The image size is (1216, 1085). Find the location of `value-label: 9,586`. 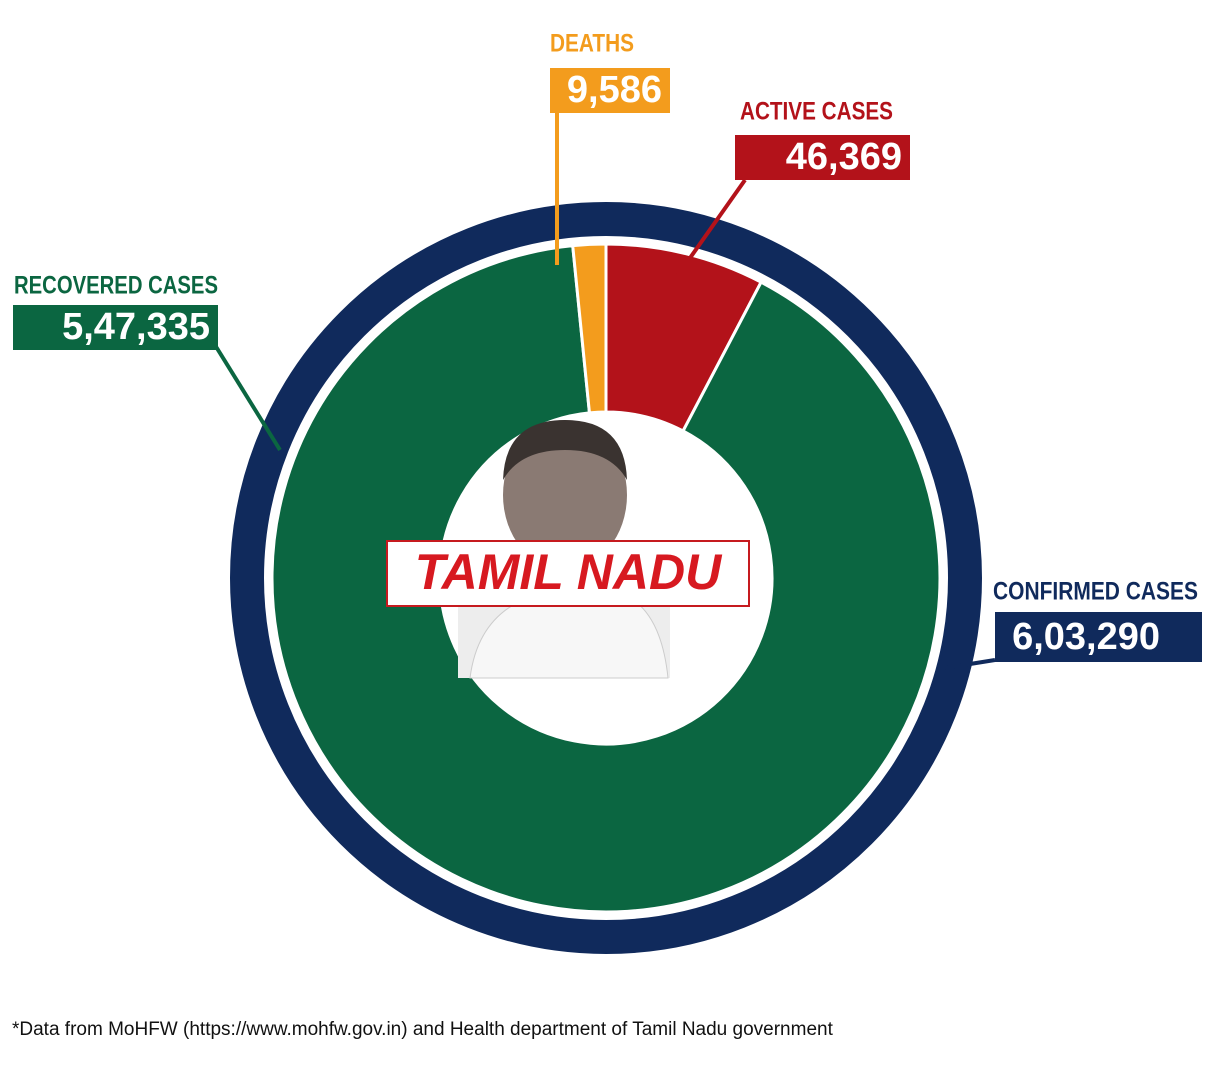

value-label: 9,586 is located at coordinates (614, 90).